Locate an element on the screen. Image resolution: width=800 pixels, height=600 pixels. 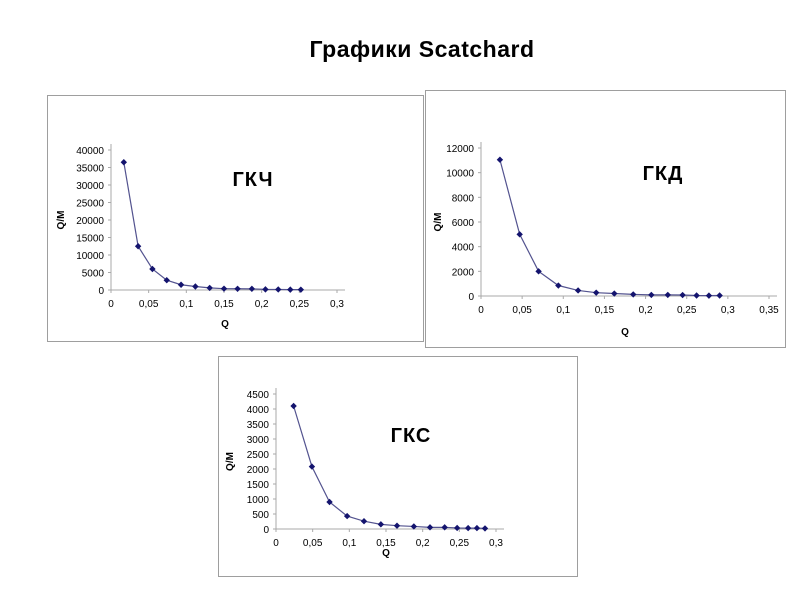
chart-title: ГКД is located at coordinates (663, 174).